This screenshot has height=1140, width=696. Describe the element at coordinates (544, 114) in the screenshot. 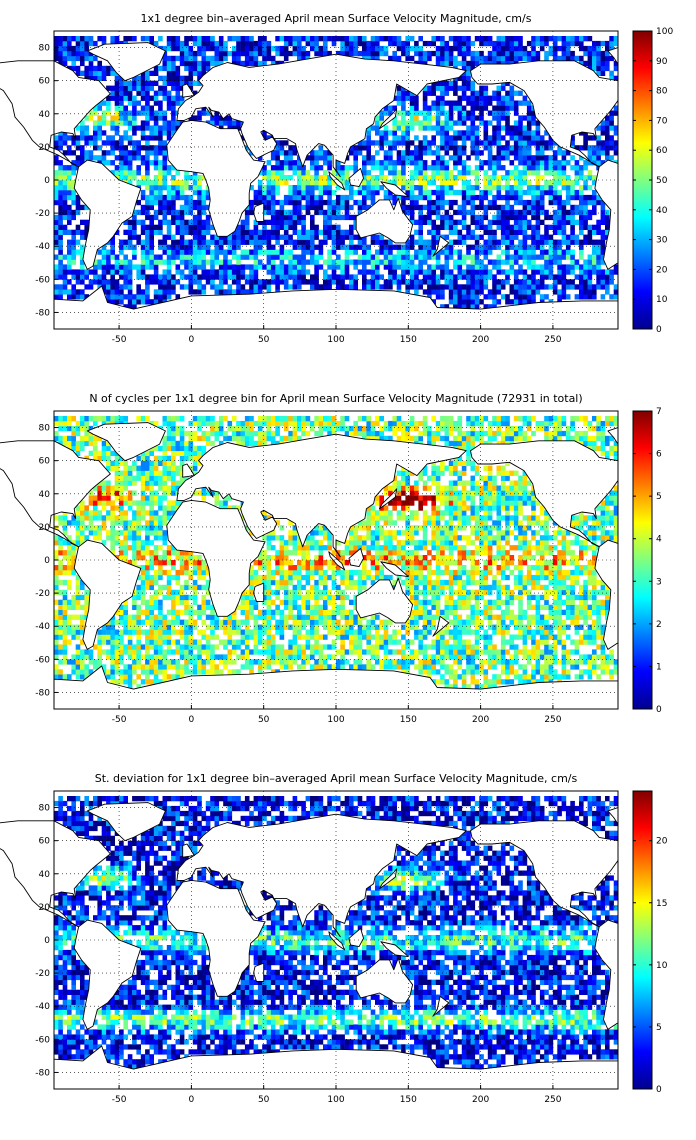

I see `landmass-north-america-wrap` at that location.